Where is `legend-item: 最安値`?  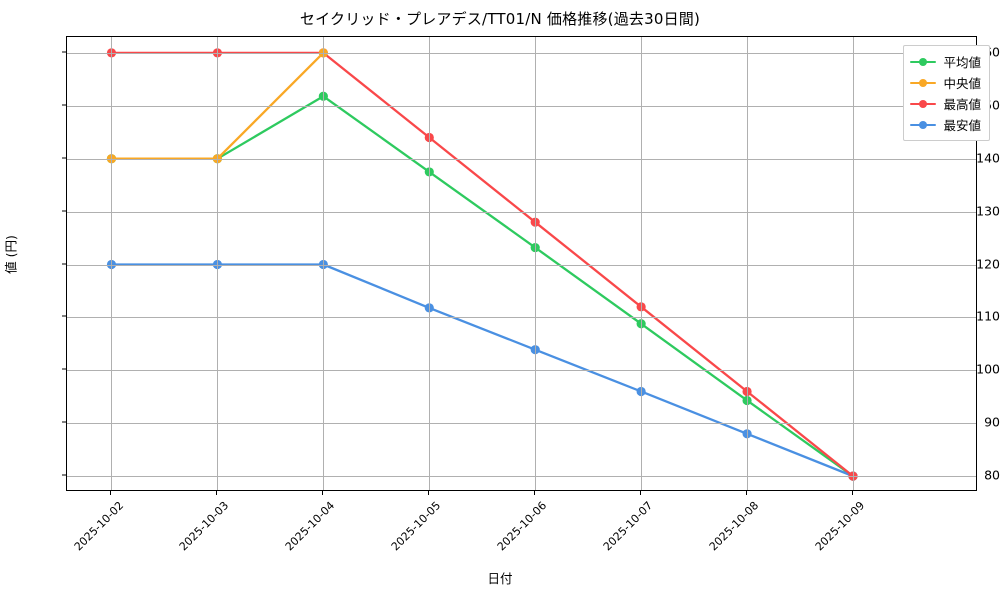 legend-item: 最安値 is located at coordinates (945, 124).